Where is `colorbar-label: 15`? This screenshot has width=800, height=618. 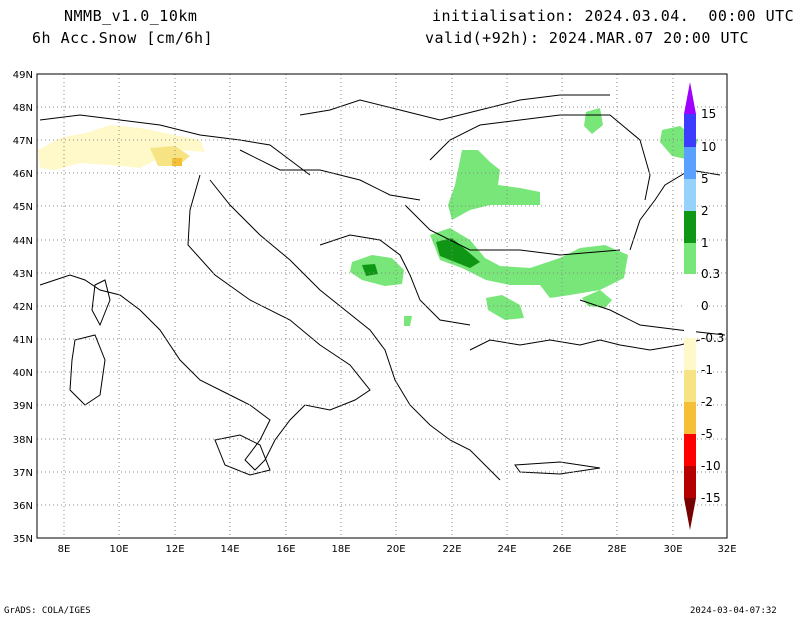 colorbar-label: 15 is located at coordinates (708, 114).